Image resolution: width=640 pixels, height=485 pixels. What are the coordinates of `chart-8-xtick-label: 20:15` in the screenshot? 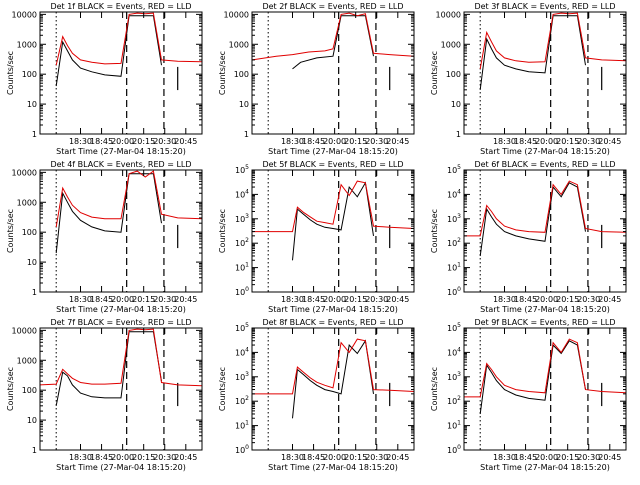 It's located at (355, 457).